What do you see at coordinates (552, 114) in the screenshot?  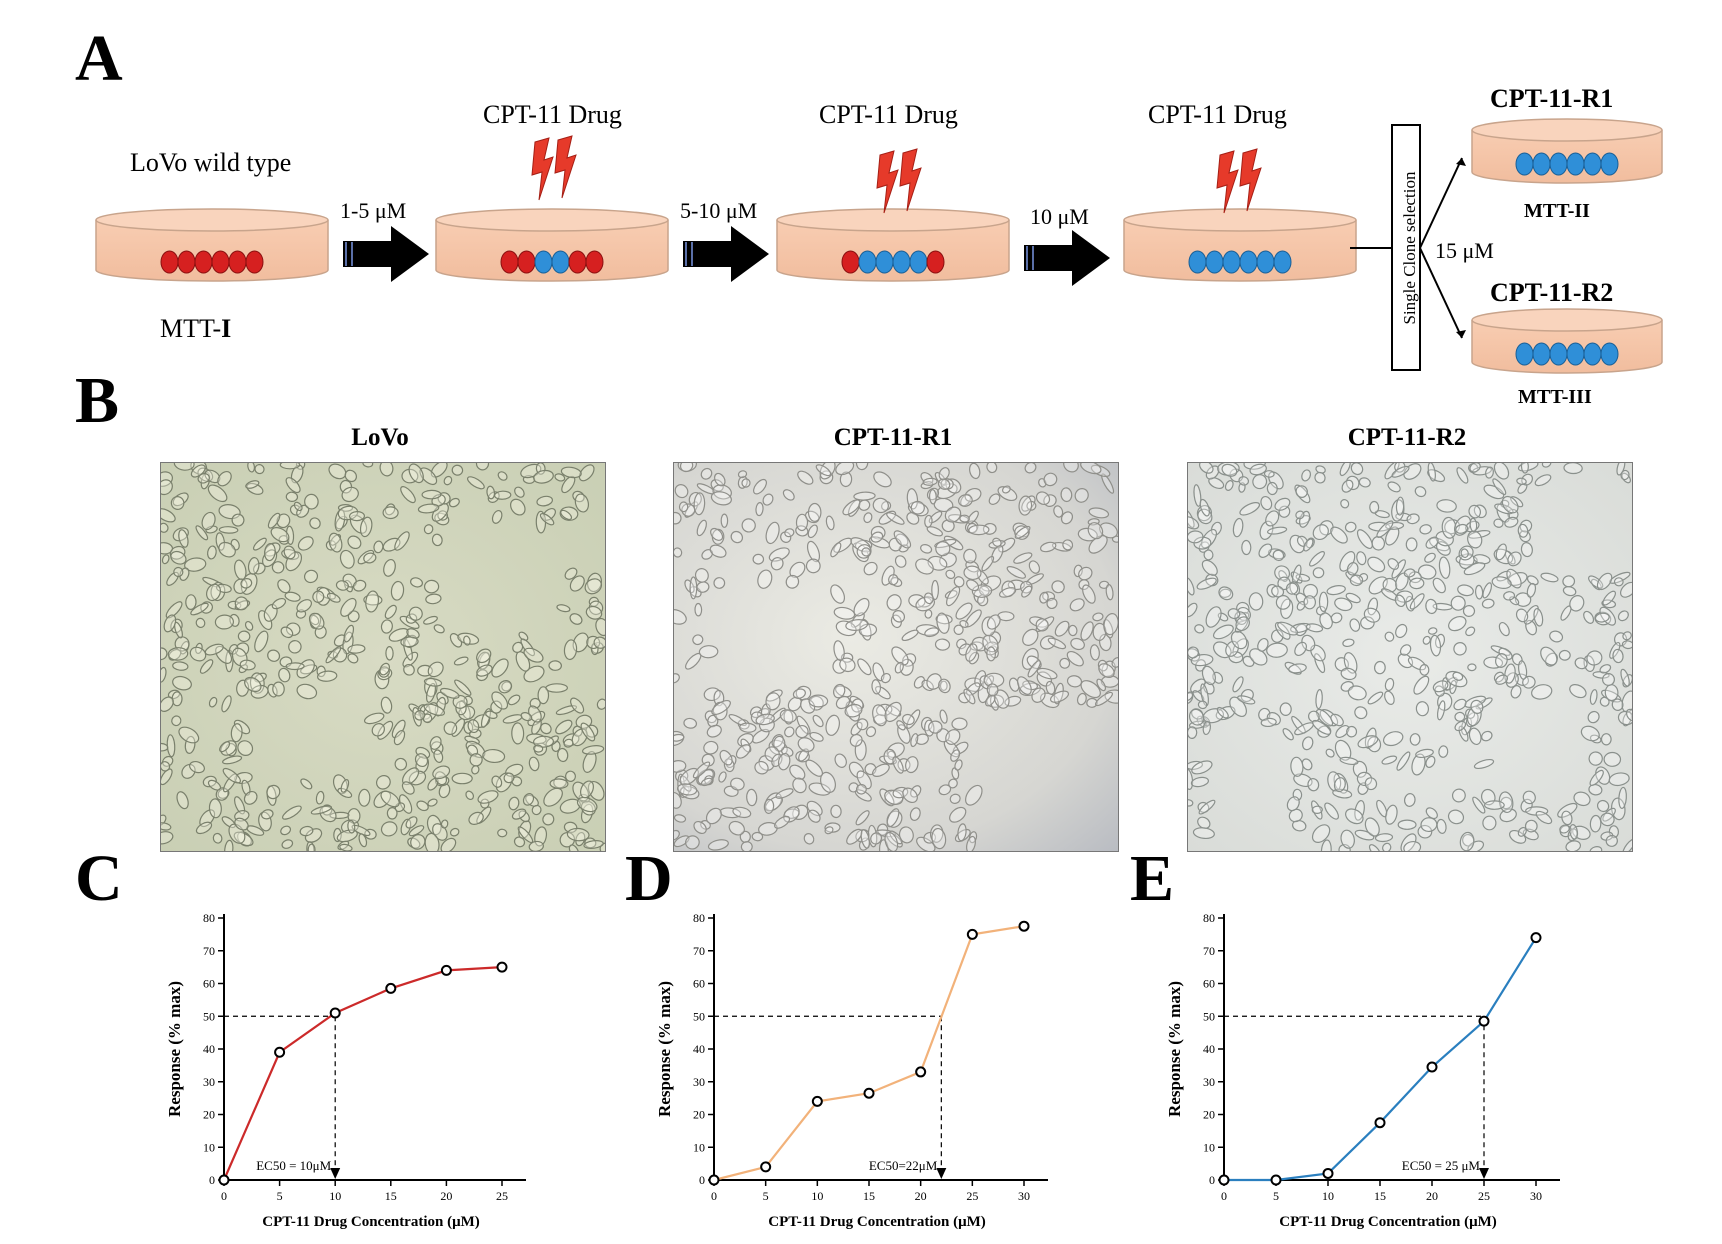 I see `drug-label-1: CPT-11 Drug` at bounding box center [552, 114].